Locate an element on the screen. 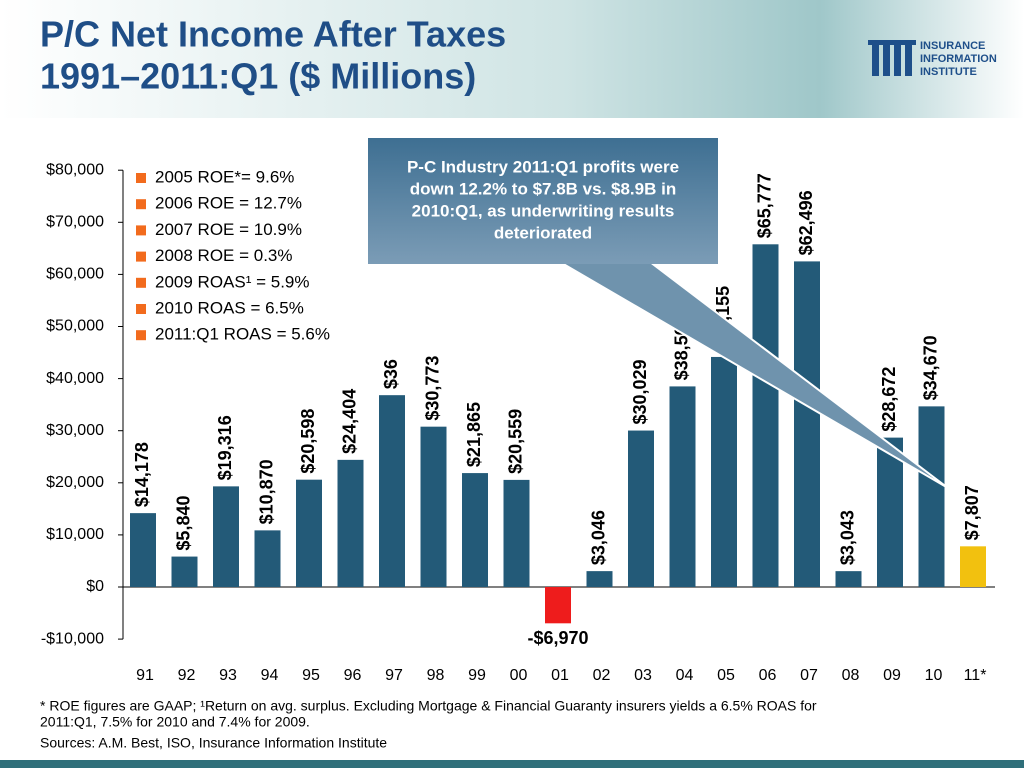 This screenshot has height=768, width=1024. value-label: $7,807 is located at coordinates (972, 512).